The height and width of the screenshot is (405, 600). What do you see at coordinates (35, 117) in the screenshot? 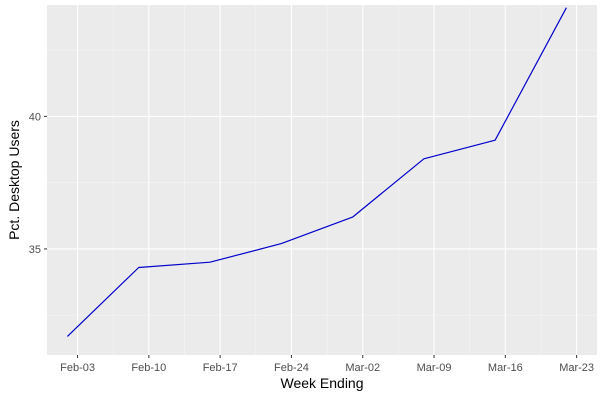
I see `y-tick-label: 40` at bounding box center [35, 117].